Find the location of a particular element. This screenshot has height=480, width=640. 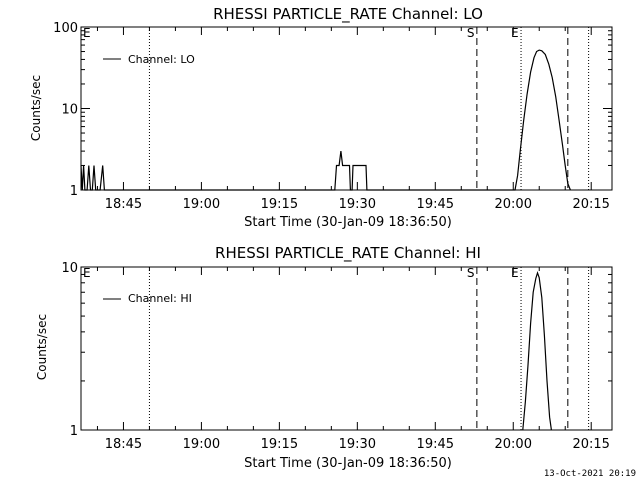

chart-title: RHESSI PARTICLE_RATE Channel: HI is located at coordinates (348, 253).